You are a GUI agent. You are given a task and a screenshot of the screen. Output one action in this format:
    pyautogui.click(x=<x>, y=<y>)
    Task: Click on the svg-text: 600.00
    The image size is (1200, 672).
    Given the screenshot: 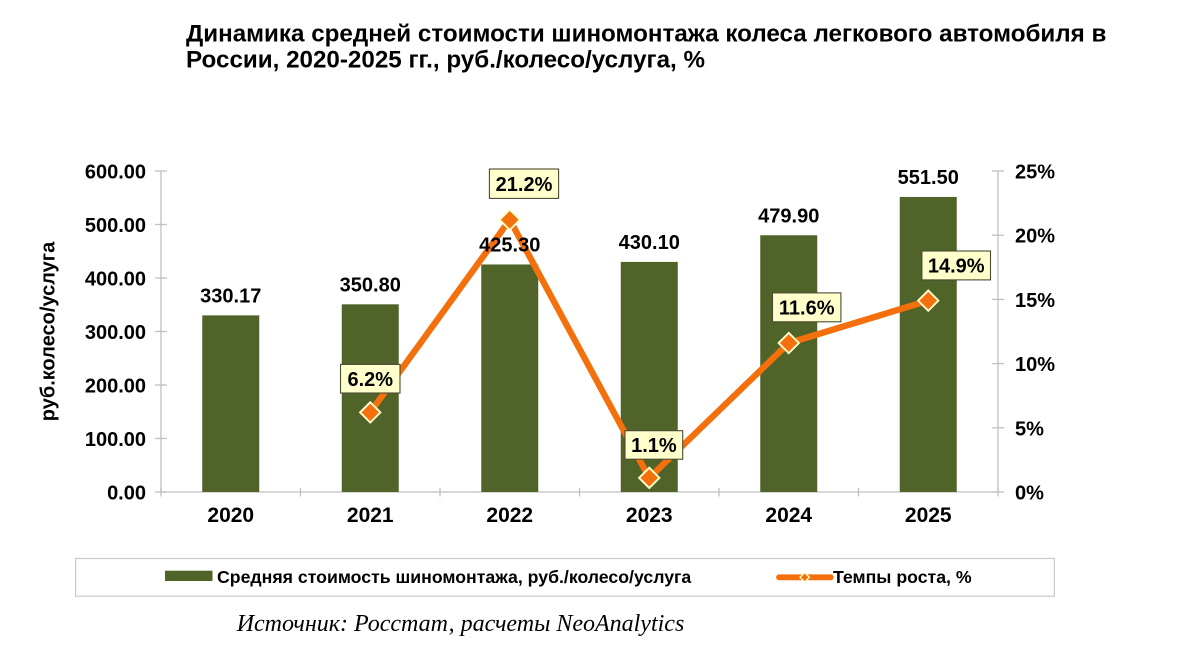 What is the action you would take?
    pyautogui.click(x=115, y=173)
    